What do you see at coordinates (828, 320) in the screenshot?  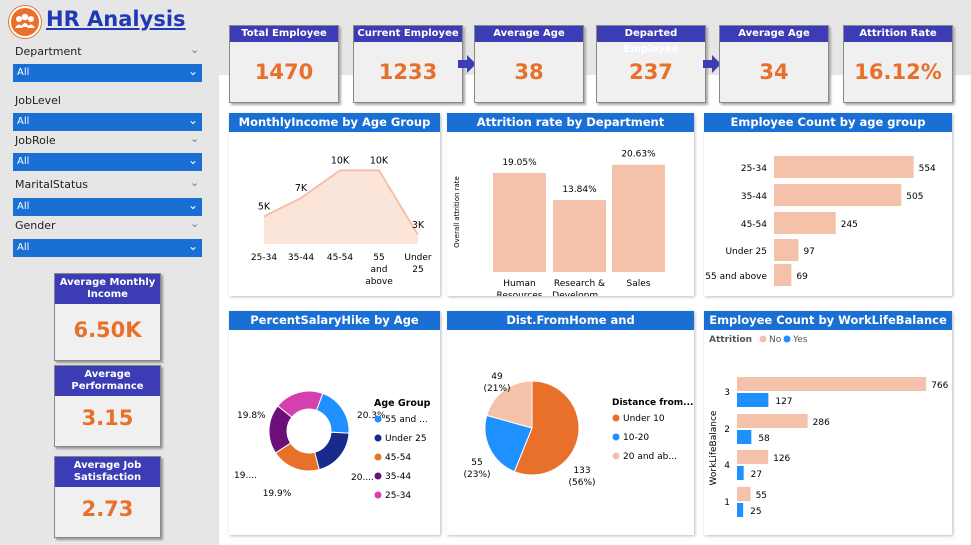 I see `chart-title: Employee Count by WorkLifeBalance` at bounding box center [828, 320].